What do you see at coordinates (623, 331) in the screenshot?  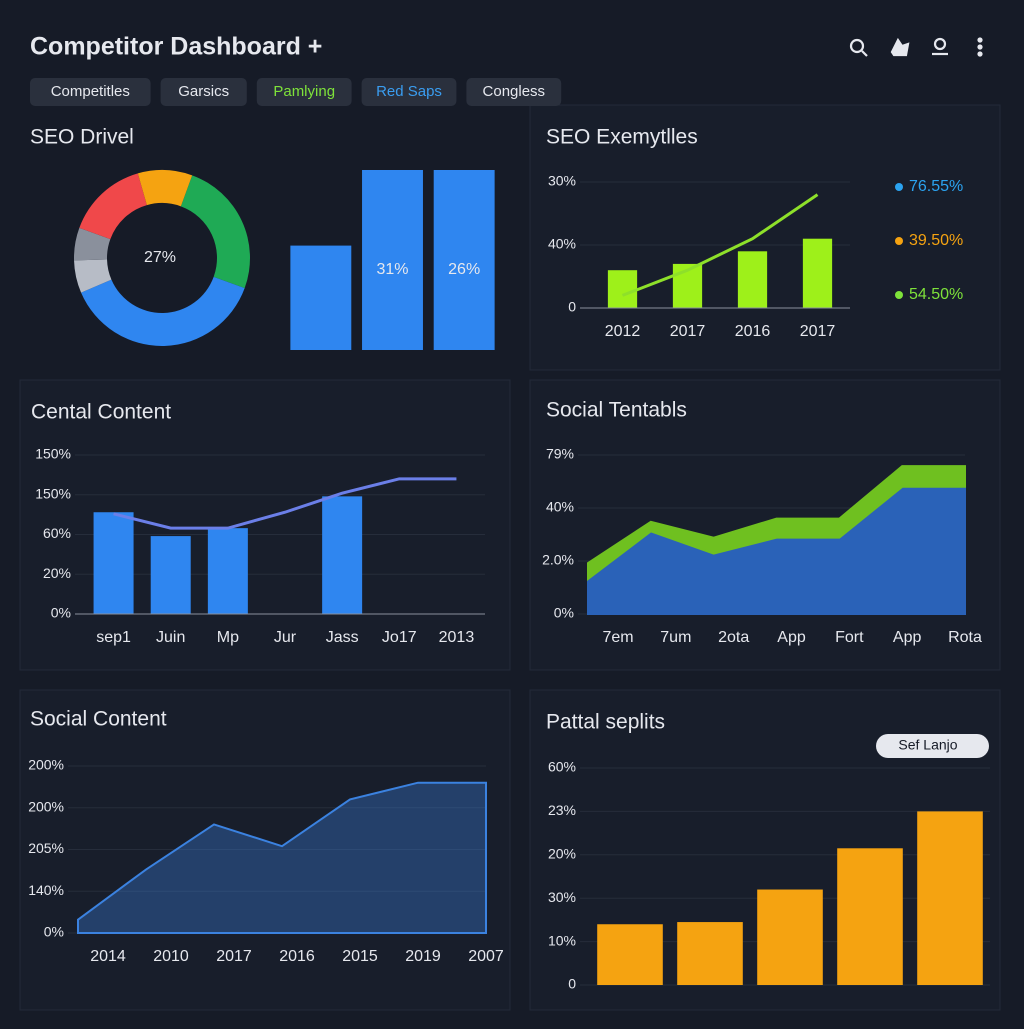 I see `x-tick-label: 2012` at bounding box center [623, 331].